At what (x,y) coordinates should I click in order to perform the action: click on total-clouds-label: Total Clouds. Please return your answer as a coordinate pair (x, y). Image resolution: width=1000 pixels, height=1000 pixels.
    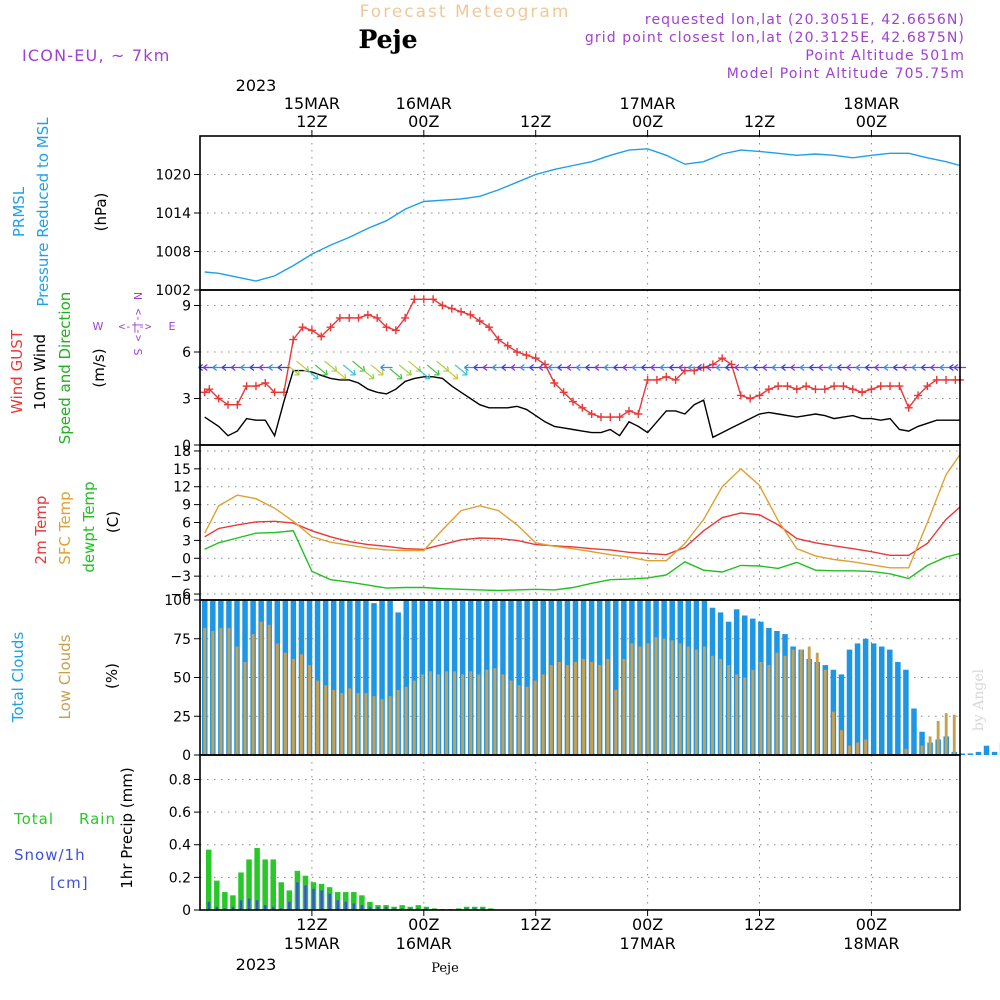
    Looking at the image, I should click on (18, 678).